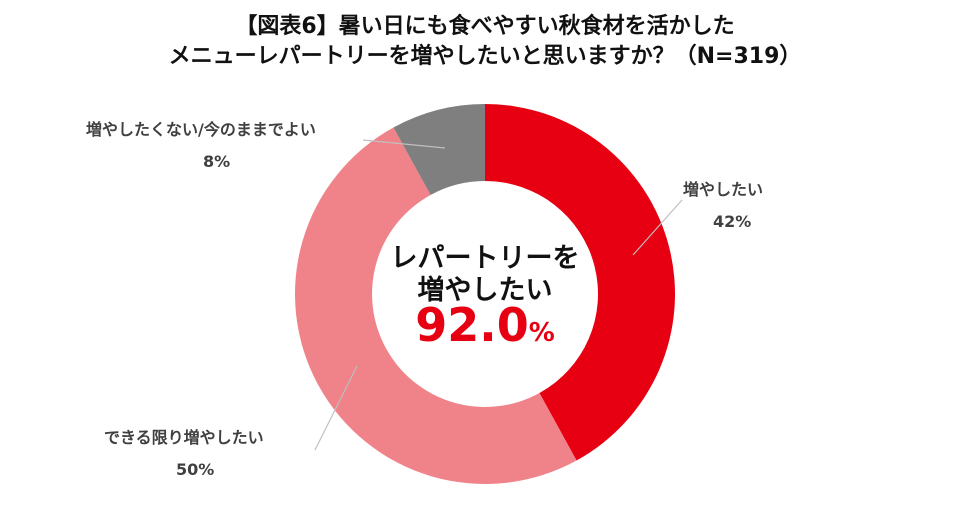 This screenshot has height=526, width=970. Describe the element at coordinates (485, 258) in the screenshot. I see `center-label-line1: レパートリーを` at that location.